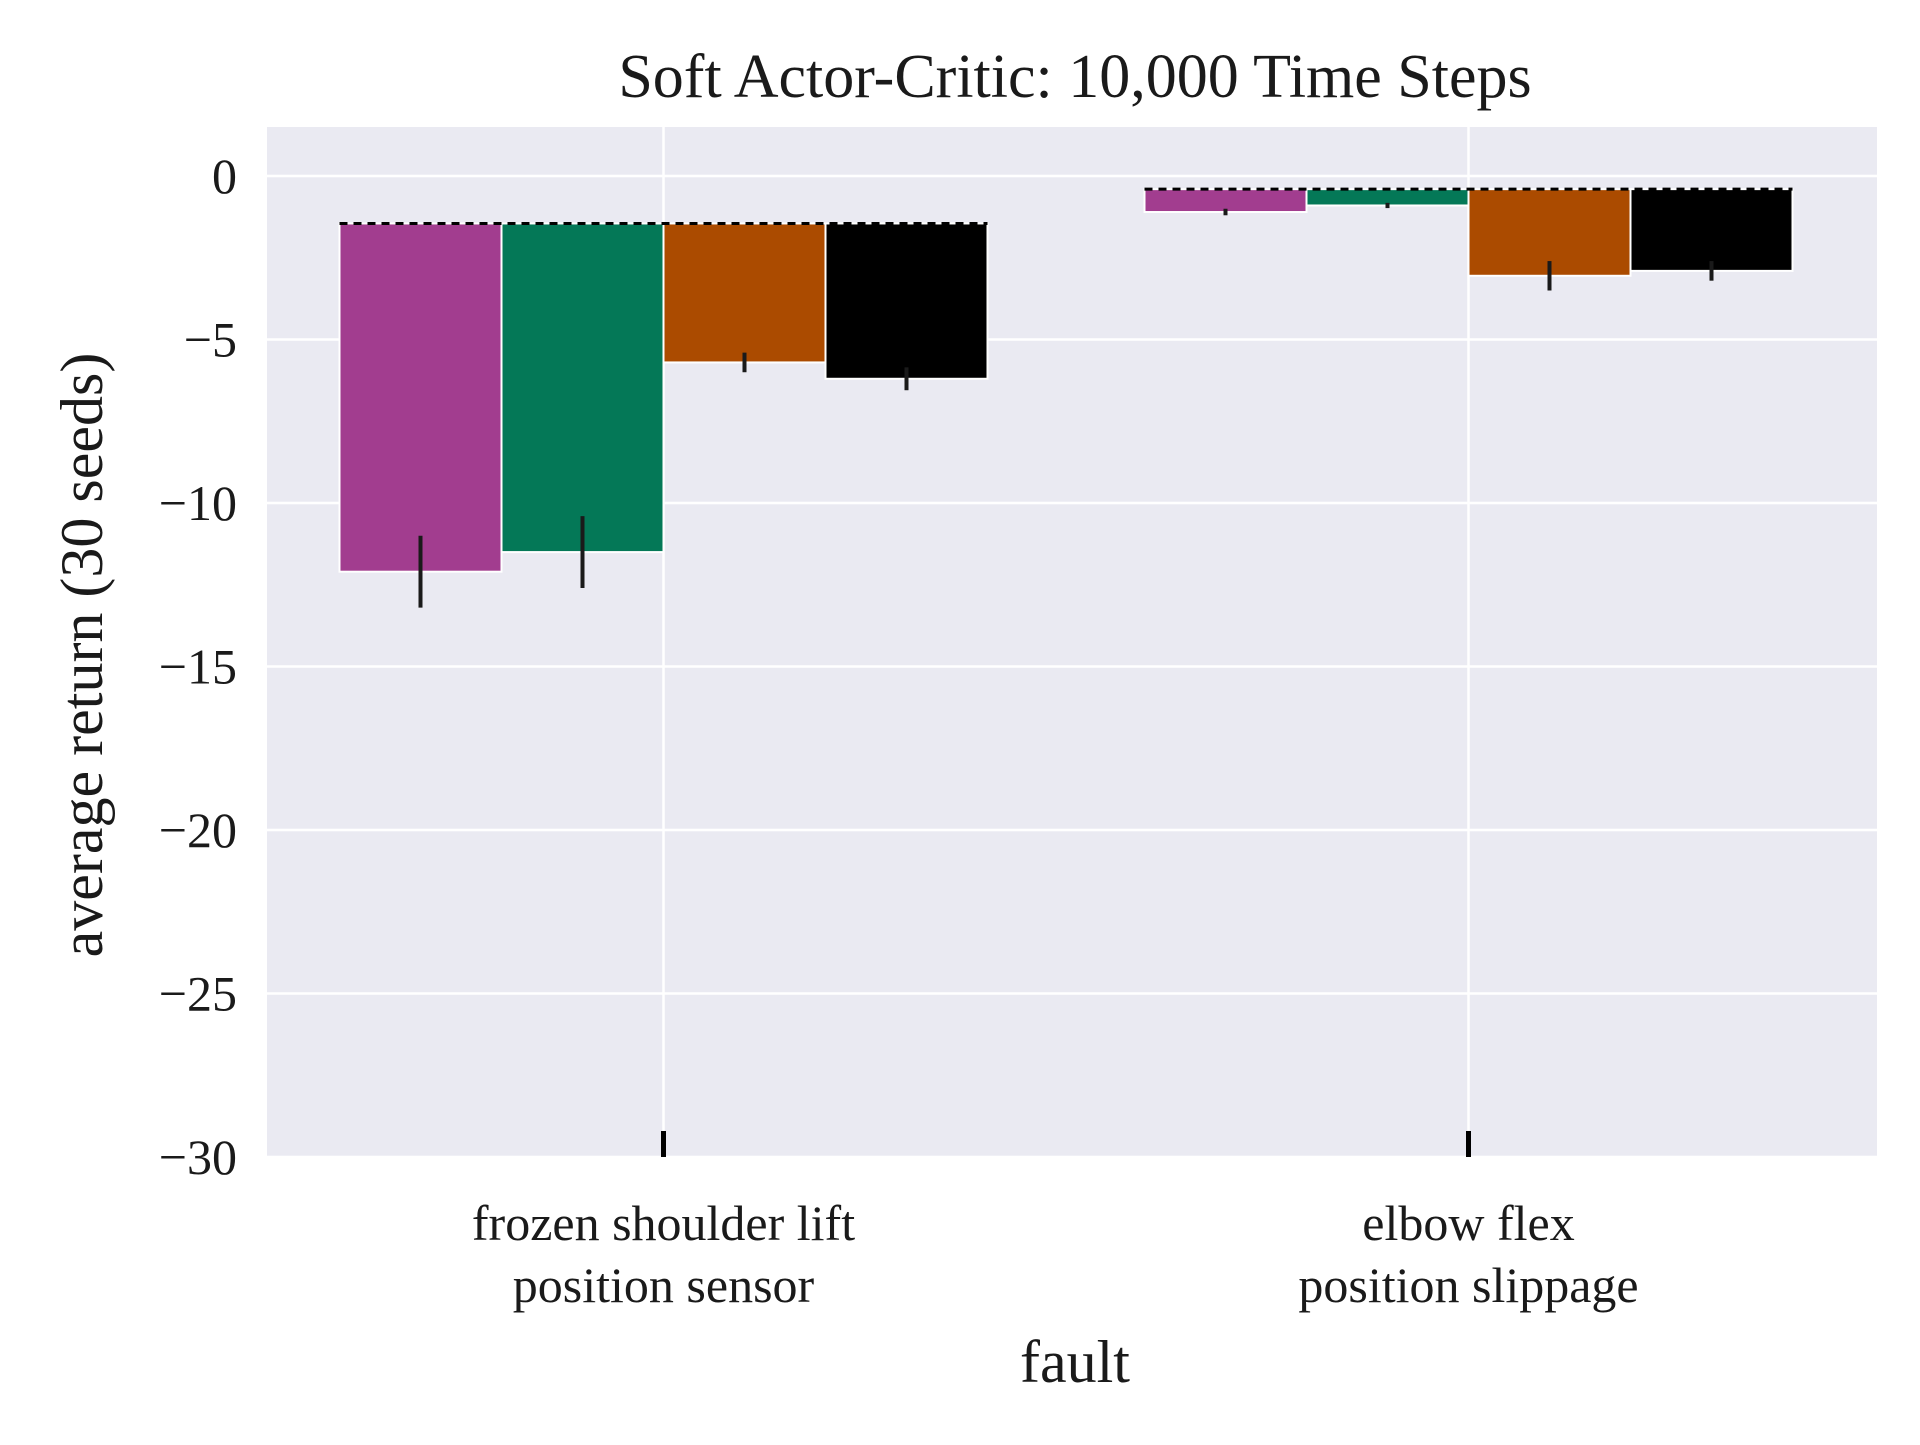 Image resolution: width=1920 pixels, height=1445 pixels. I want to click on y-axis-label: average return (30 seeds), so click(82, 655).